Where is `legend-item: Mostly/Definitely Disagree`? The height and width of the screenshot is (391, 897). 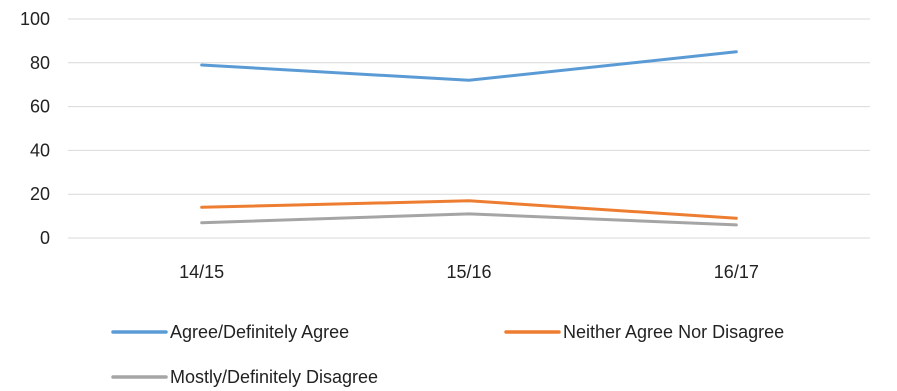
legend-item: Mostly/Definitely Disagree is located at coordinates (244, 377).